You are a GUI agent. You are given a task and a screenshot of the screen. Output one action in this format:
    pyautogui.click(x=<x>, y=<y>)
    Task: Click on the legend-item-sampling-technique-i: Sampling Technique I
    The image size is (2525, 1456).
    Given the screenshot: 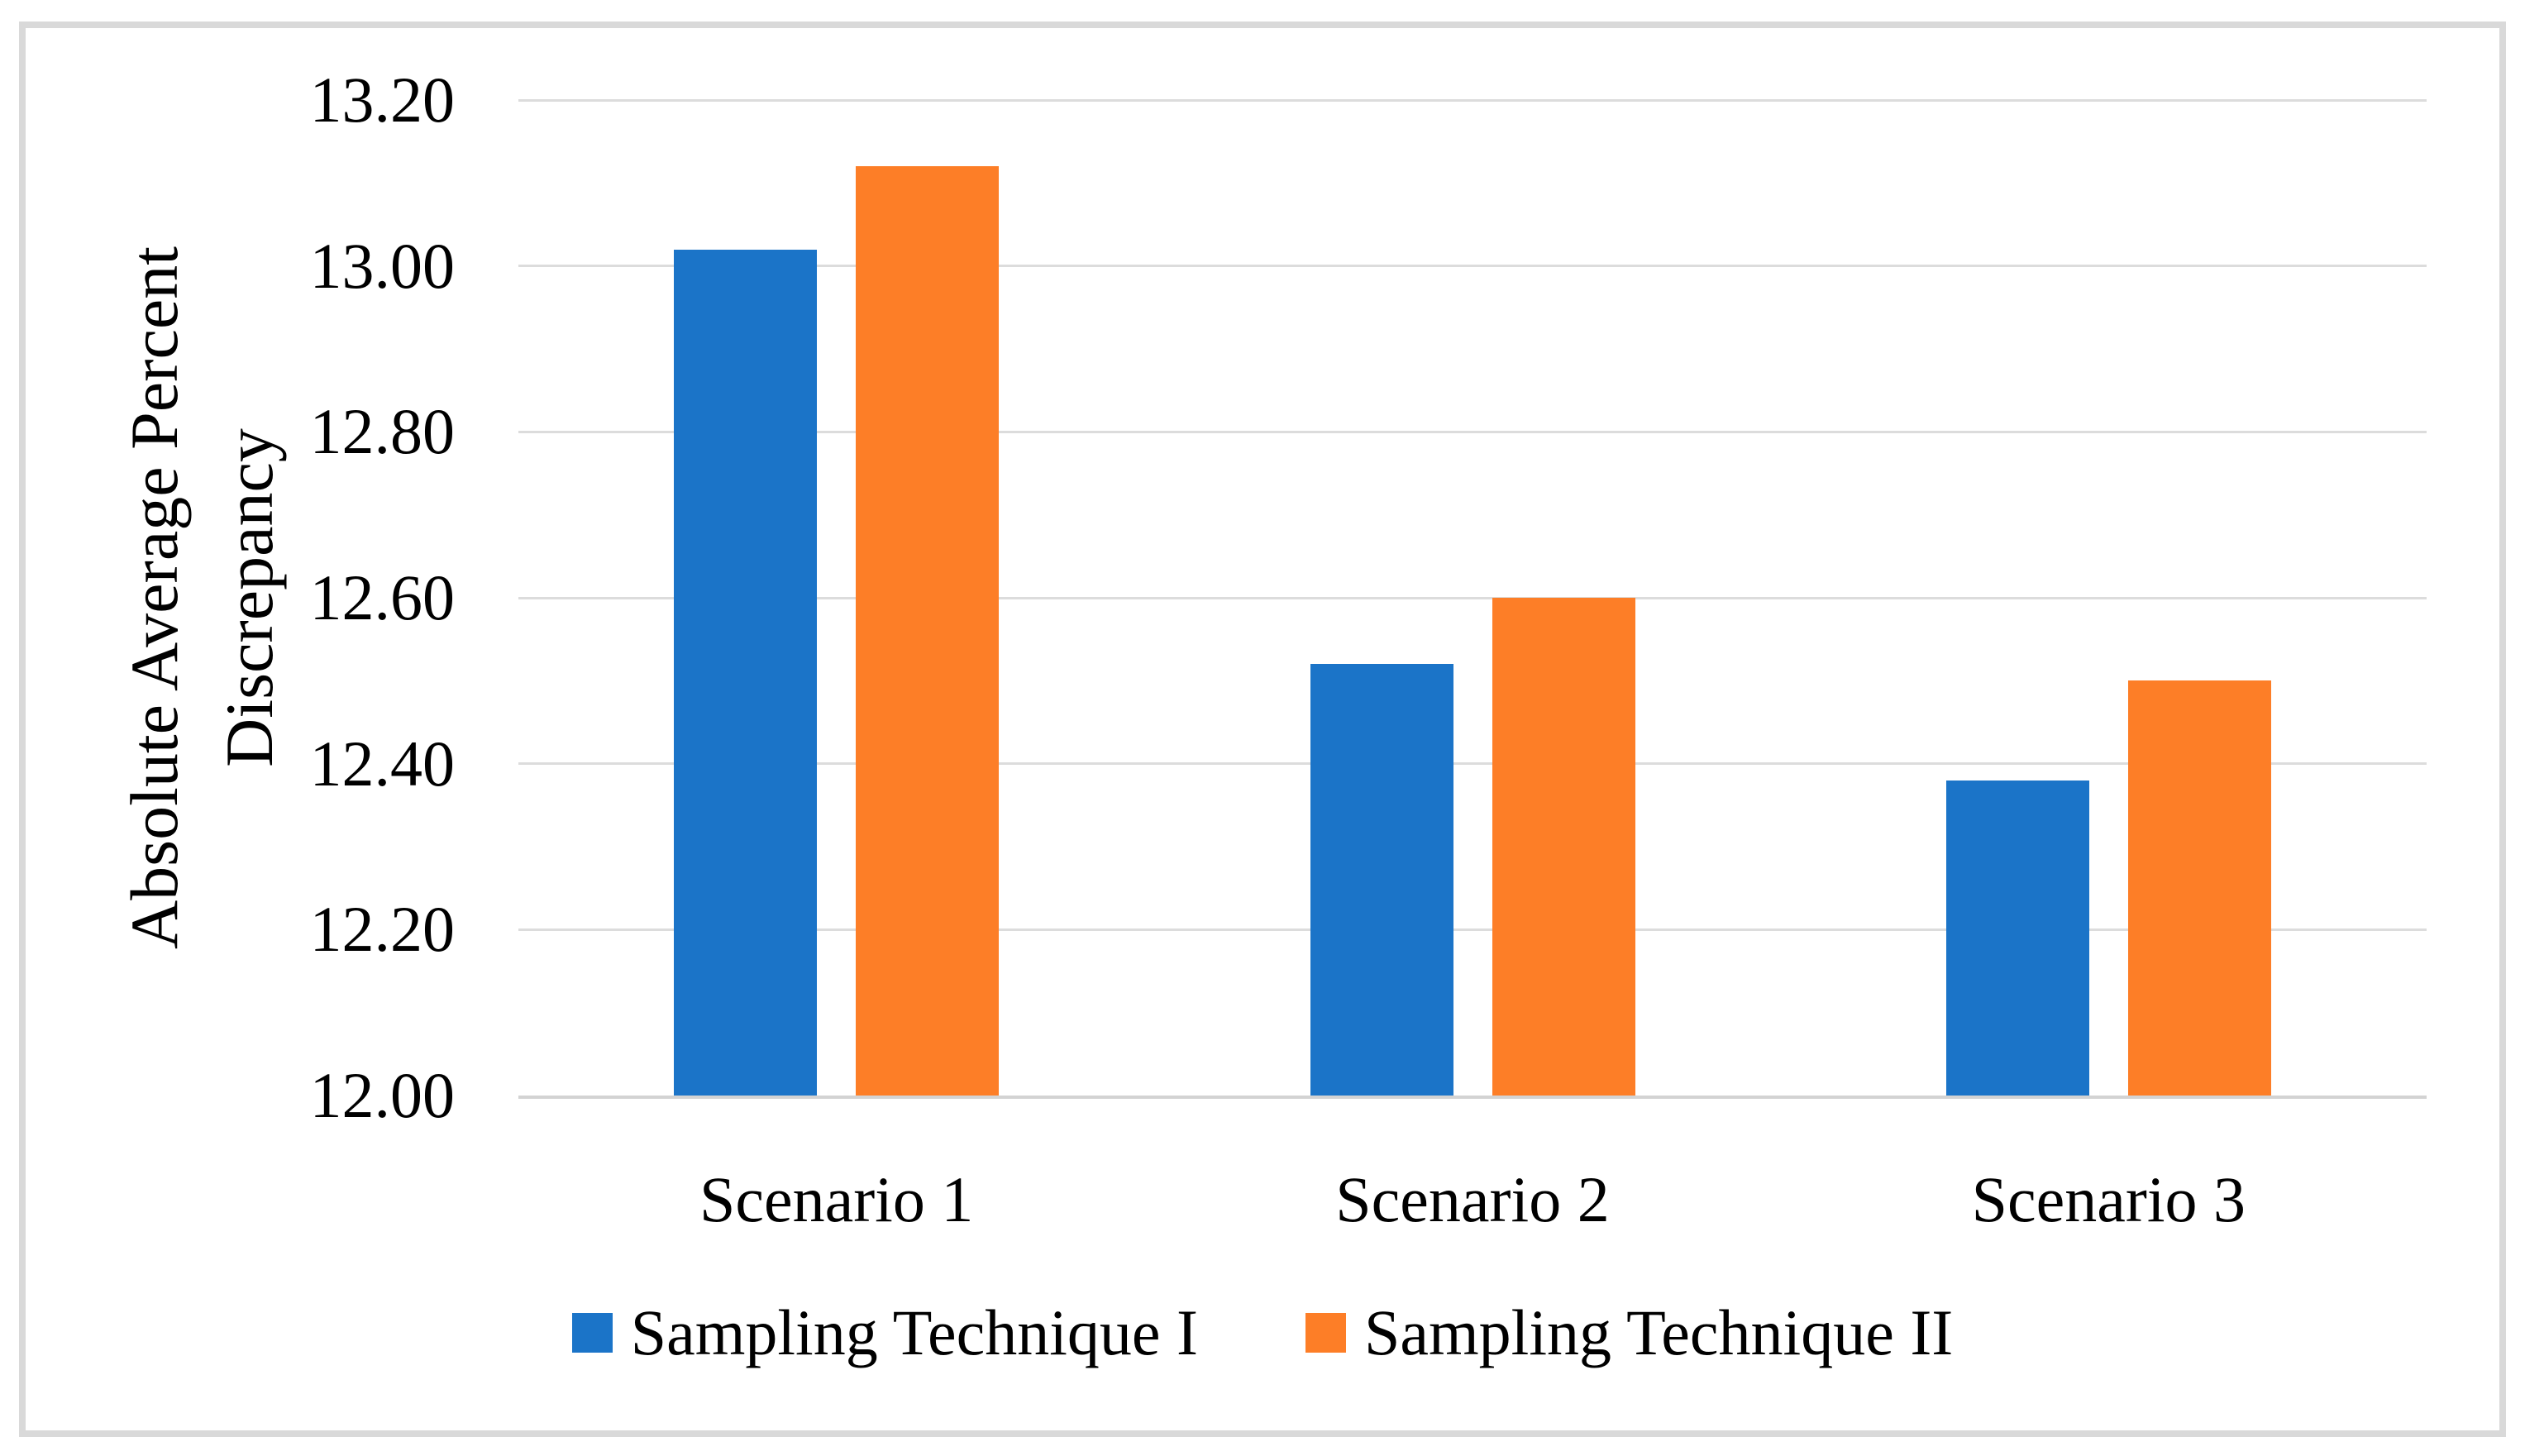 What is the action you would take?
    pyautogui.click(x=884, y=1333)
    